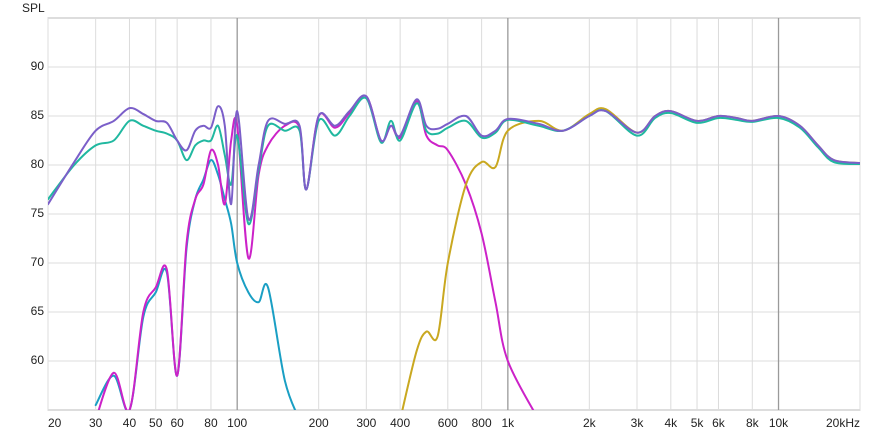  What do you see at coordinates (38, 311) in the screenshot?
I see `y-tick-label: 65` at bounding box center [38, 311].